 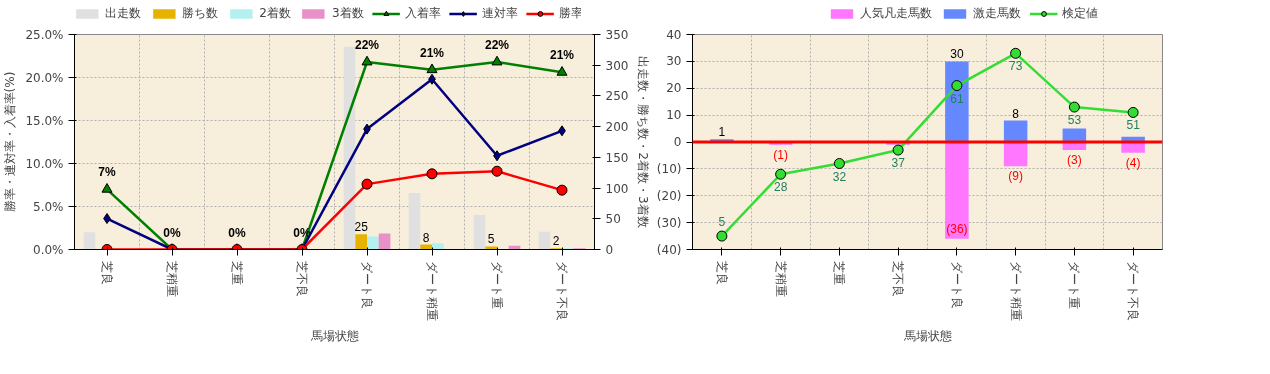 I want to click on y-tick-label: 25.0%, so click(x=44, y=34).